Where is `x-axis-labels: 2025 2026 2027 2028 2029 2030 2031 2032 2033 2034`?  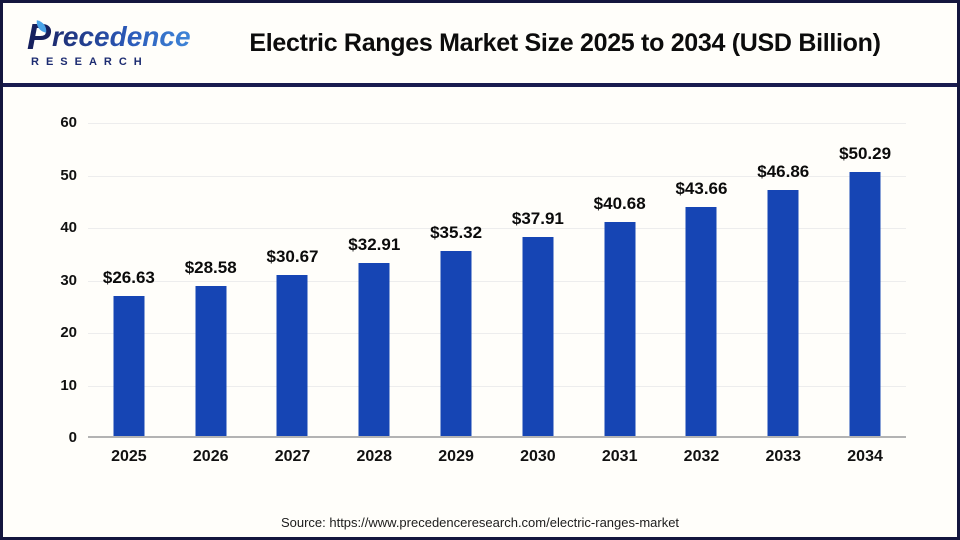 x-axis-labels: 2025 2026 2027 2028 2029 2030 2031 2032 2033 2034 is located at coordinates (497, 457).